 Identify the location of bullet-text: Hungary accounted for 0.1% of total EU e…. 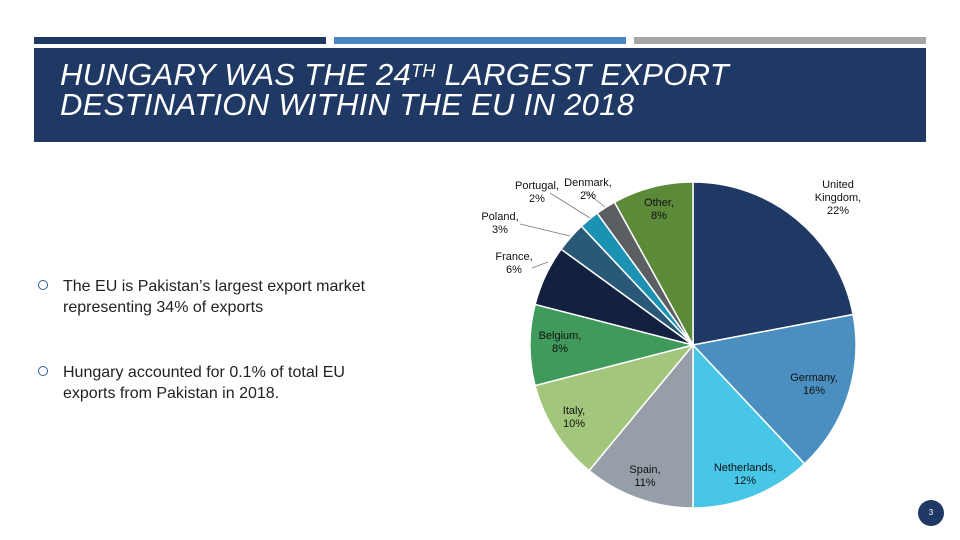
(204, 383).